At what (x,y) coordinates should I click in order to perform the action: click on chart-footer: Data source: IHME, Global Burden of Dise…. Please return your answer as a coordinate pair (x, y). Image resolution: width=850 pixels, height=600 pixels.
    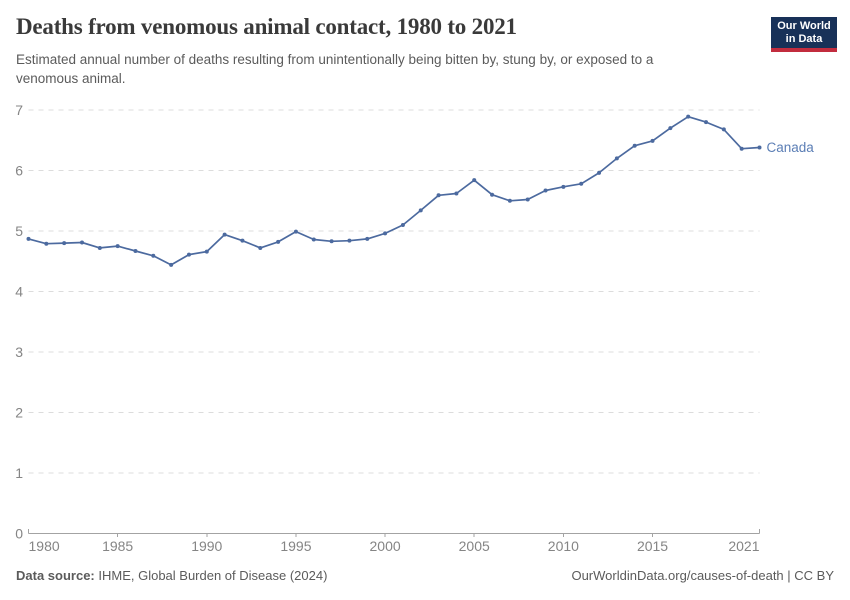
    Looking at the image, I should click on (425, 575).